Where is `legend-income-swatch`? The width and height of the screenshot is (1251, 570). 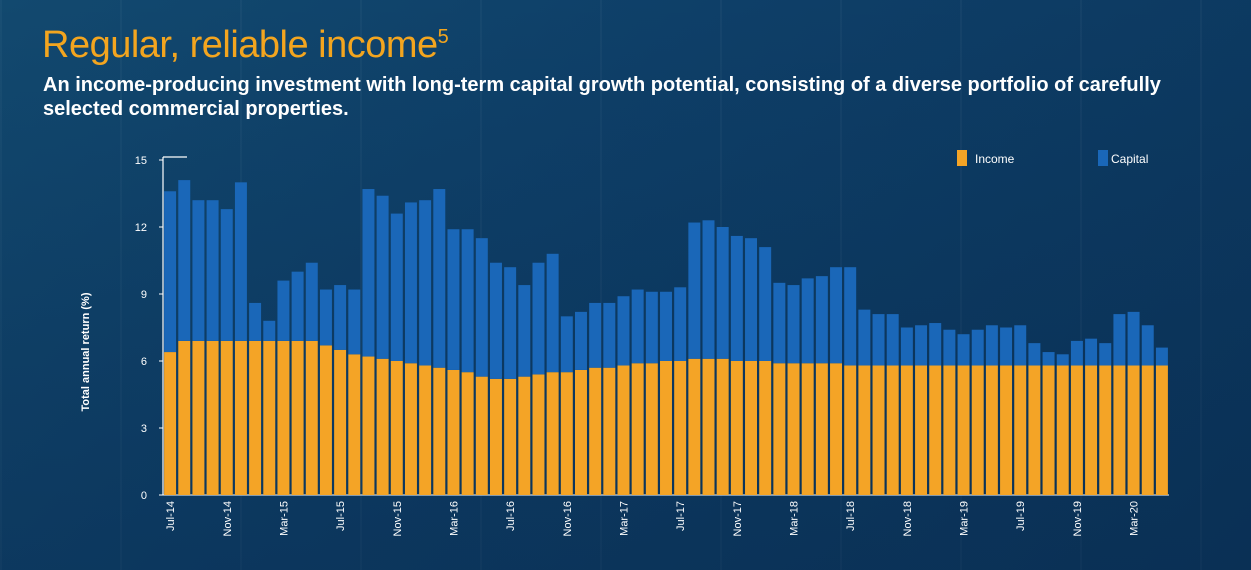 legend-income-swatch is located at coordinates (962, 158).